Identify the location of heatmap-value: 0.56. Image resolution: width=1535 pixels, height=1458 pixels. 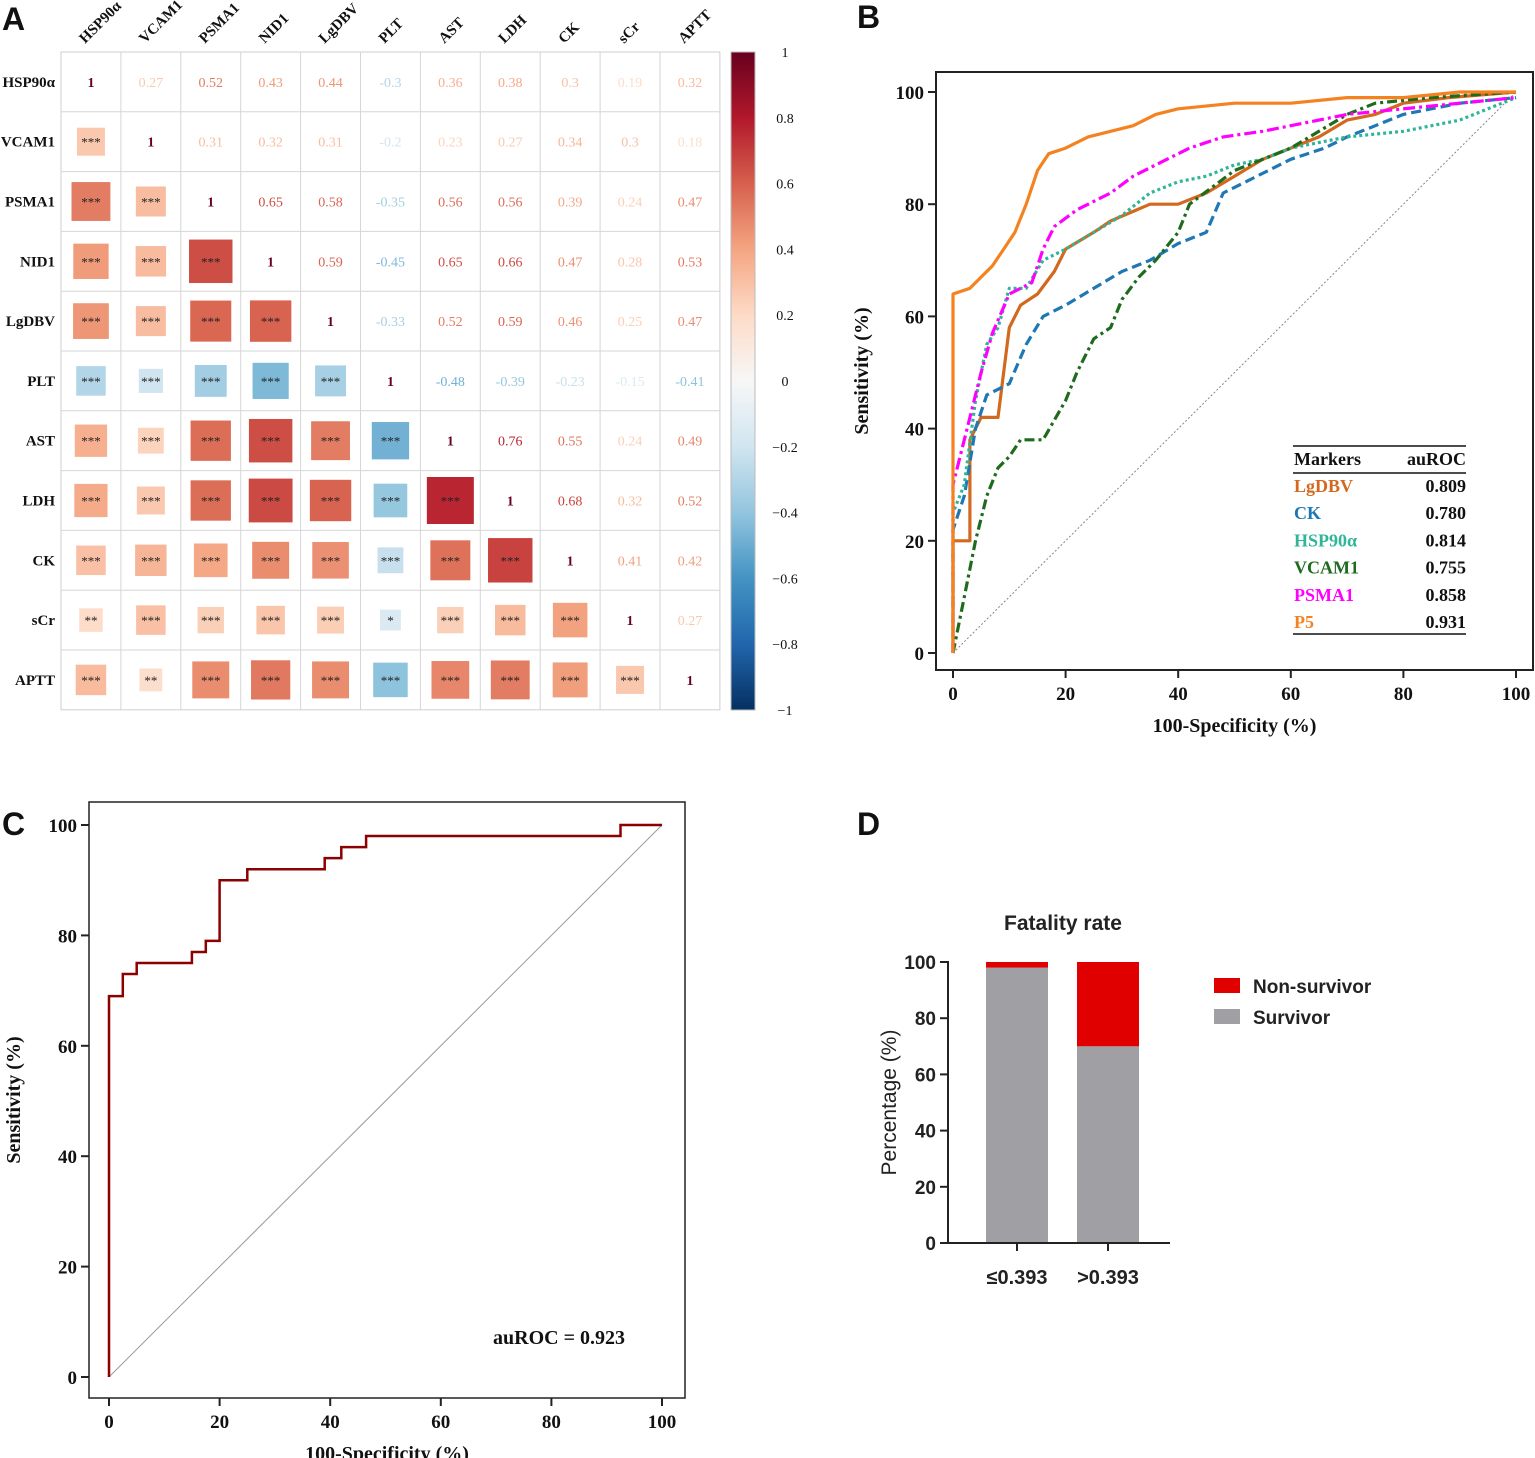
(510, 203).